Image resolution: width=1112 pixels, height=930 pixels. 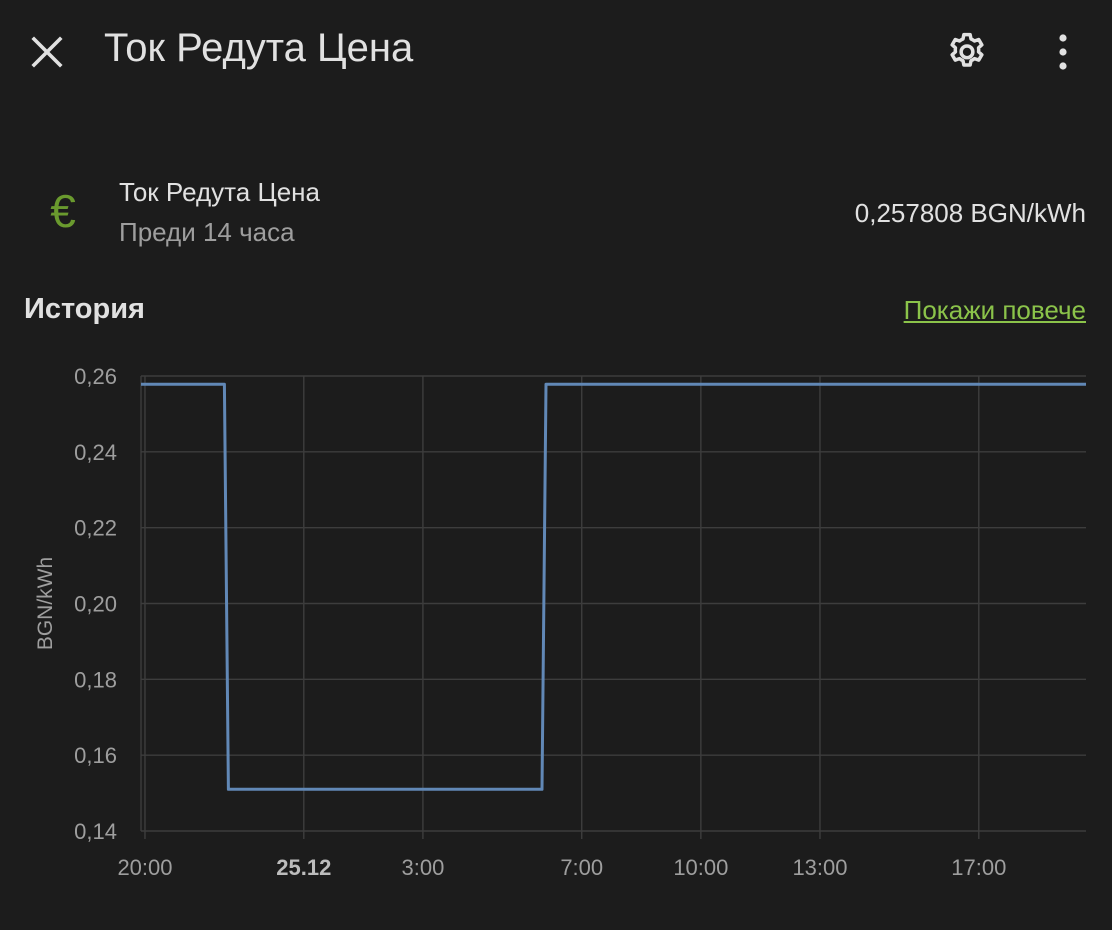 What do you see at coordinates (95, 376) in the screenshot?
I see `y-tick-label: 0,26` at bounding box center [95, 376].